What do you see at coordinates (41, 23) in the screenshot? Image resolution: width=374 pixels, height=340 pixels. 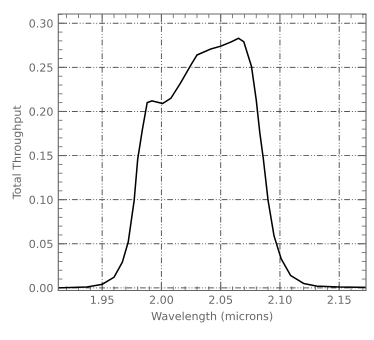 I see `y-tick-label: 0.30` at bounding box center [41, 23].